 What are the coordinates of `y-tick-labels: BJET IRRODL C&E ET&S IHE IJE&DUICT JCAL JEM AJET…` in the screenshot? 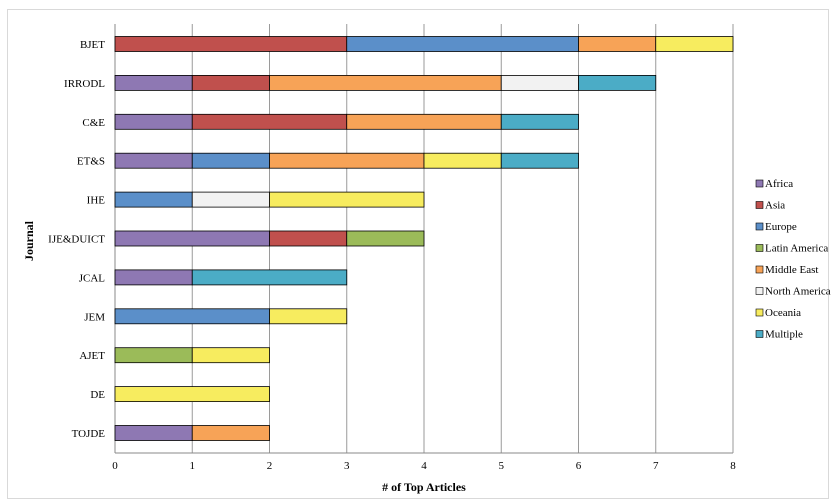 It's located at (76, 239).